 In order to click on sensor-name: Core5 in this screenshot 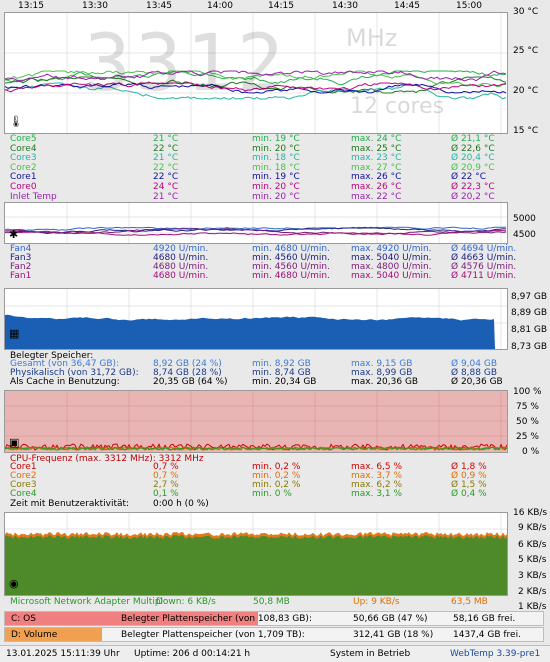, I will do `click(23, 139)`.